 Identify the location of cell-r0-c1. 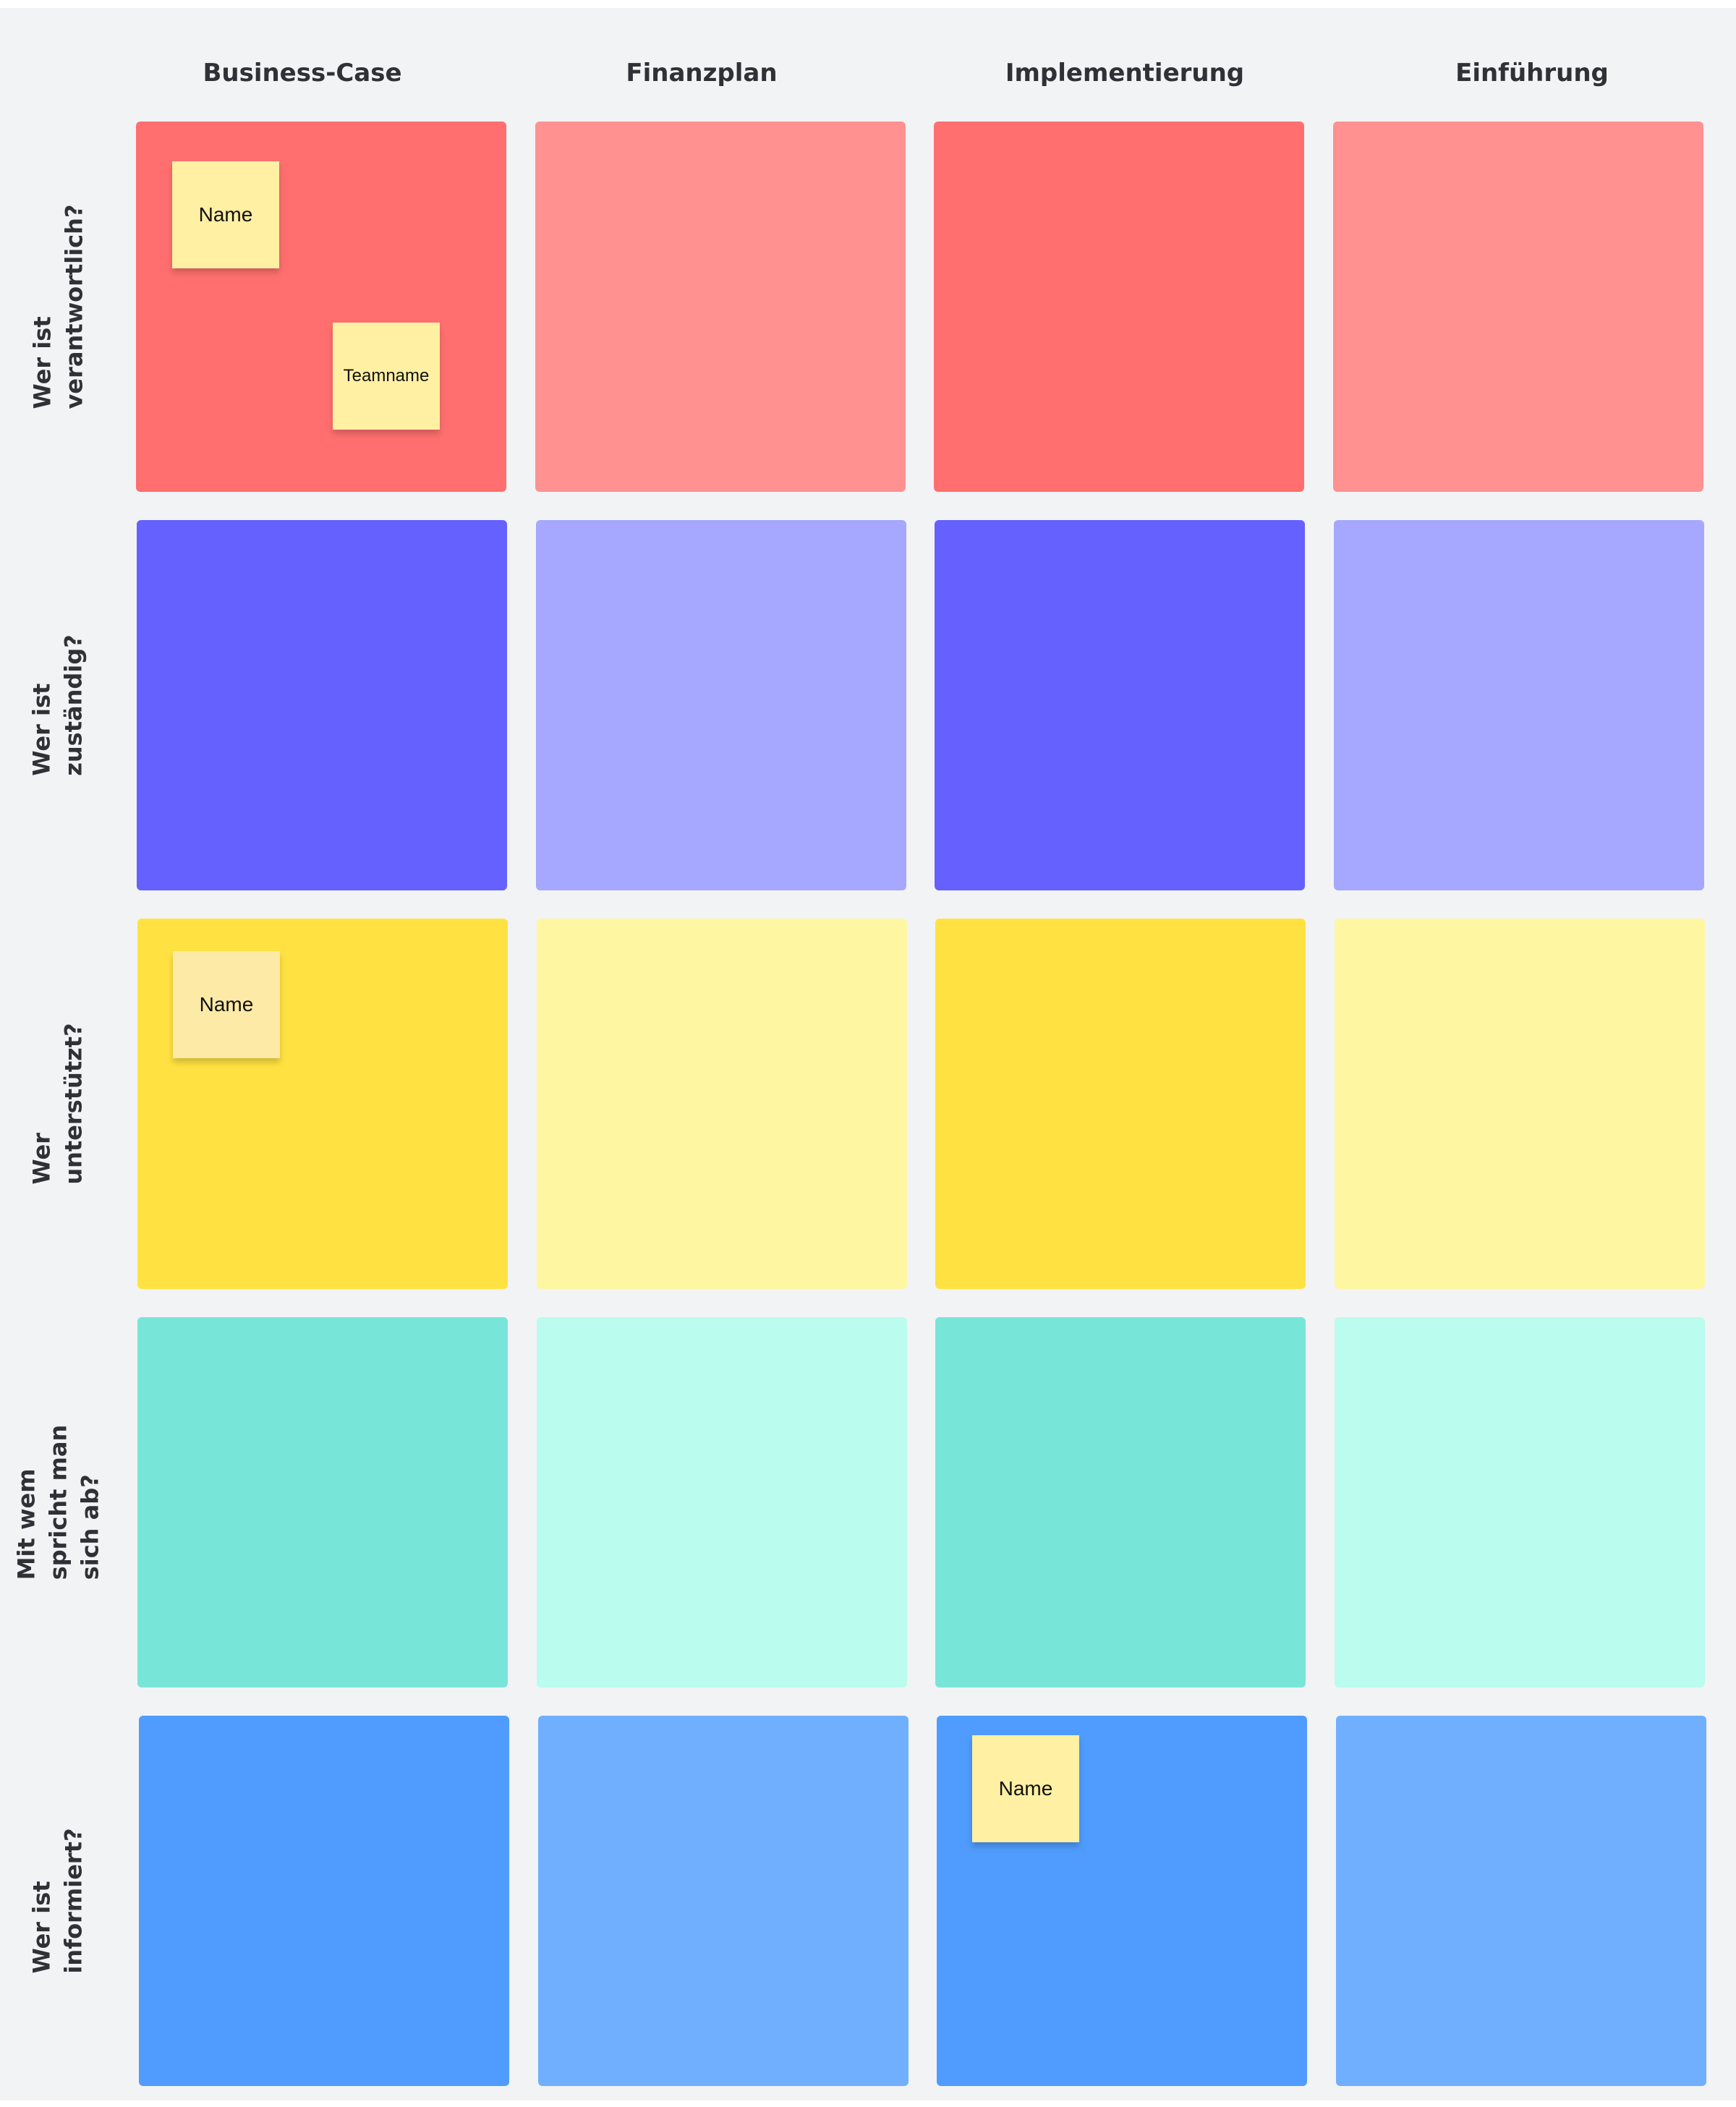
(721, 307).